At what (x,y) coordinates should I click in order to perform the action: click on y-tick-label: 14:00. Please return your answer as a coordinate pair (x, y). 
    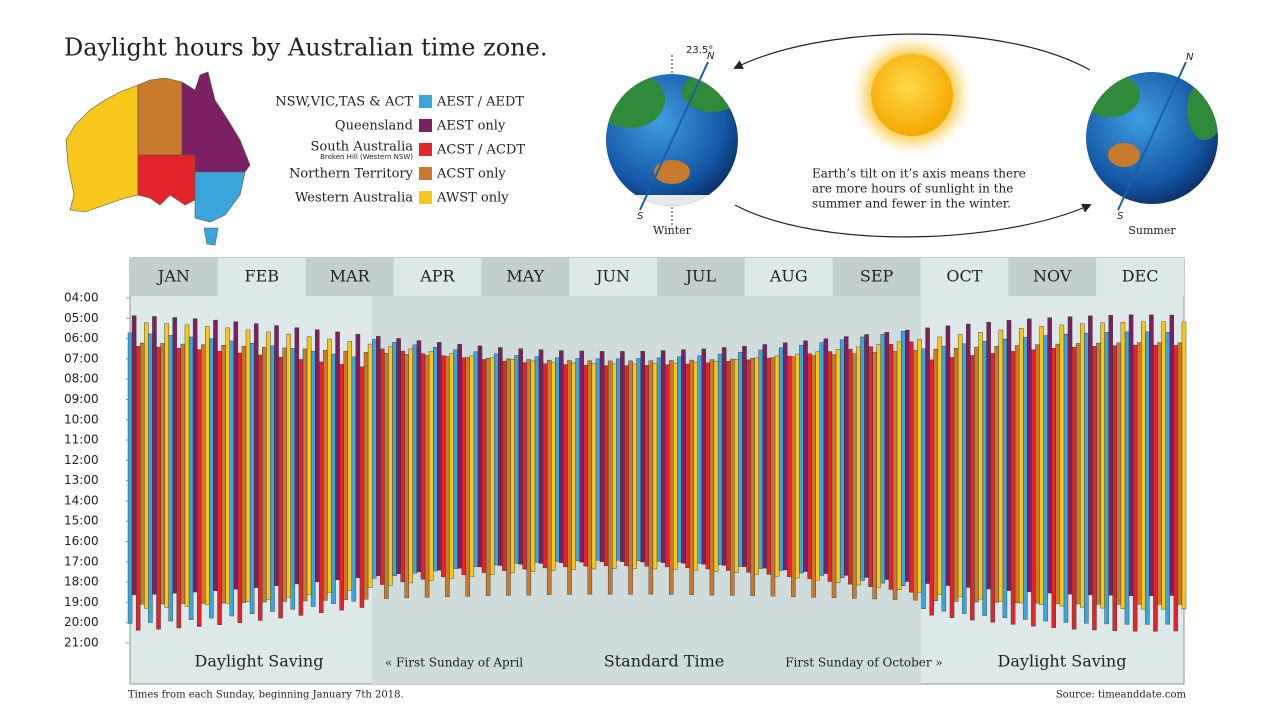
    Looking at the image, I should click on (81, 500).